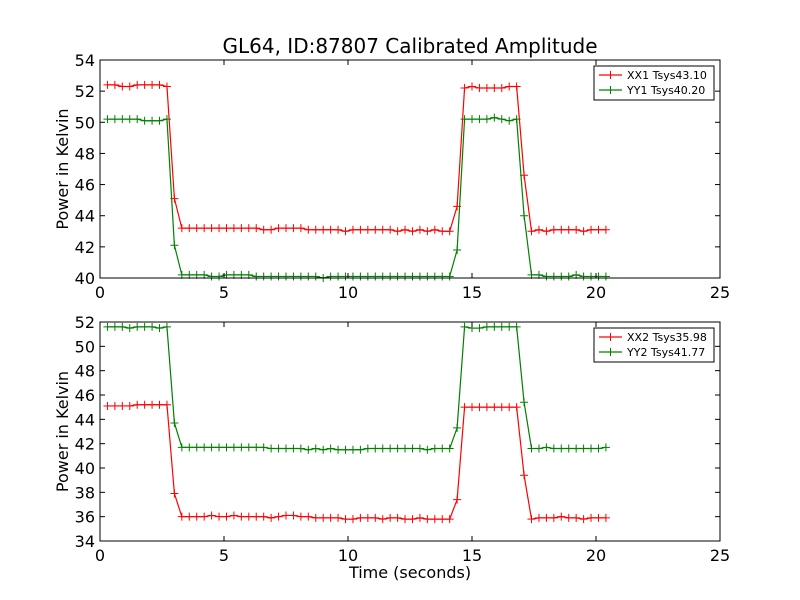 The width and height of the screenshot is (800, 600). What do you see at coordinates (409, 46) in the screenshot?
I see `chart-title: GL64, ID:87807 Calibrated Amplitude` at bounding box center [409, 46].